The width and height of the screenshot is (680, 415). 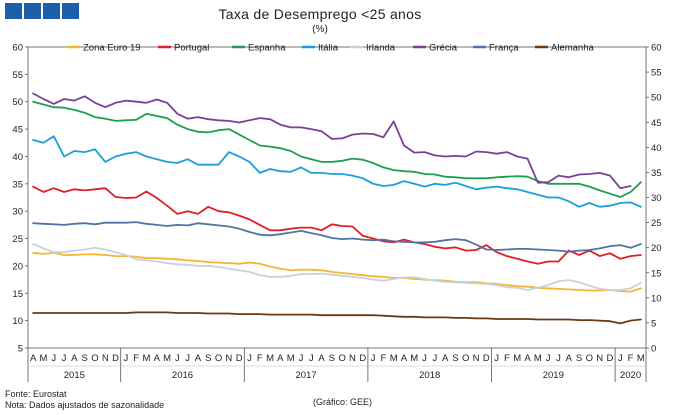 What do you see at coordinates (656, 223) in the screenshot?
I see `y2-tick-label: 25` at bounding box center [656, 223].